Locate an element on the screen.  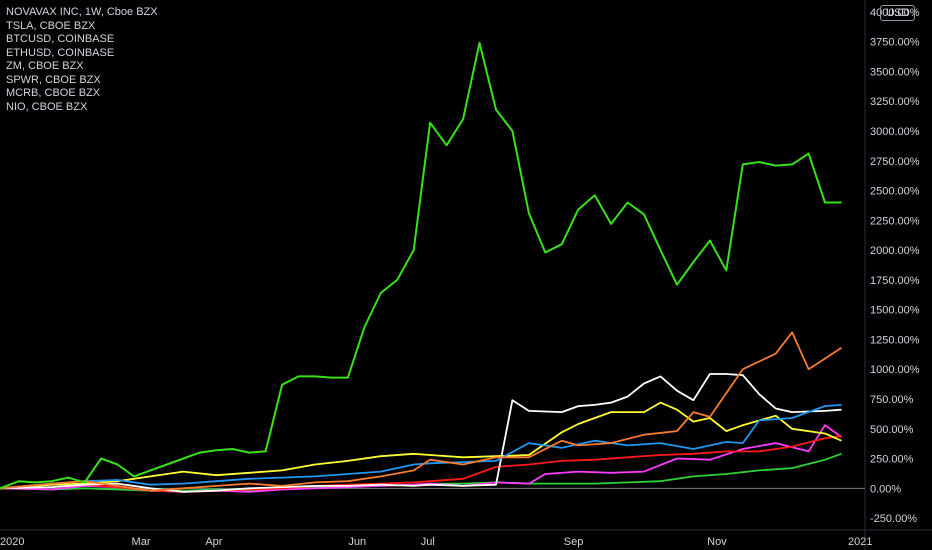
y-tick-label: 500.00% is located at coordinates (892, 430).